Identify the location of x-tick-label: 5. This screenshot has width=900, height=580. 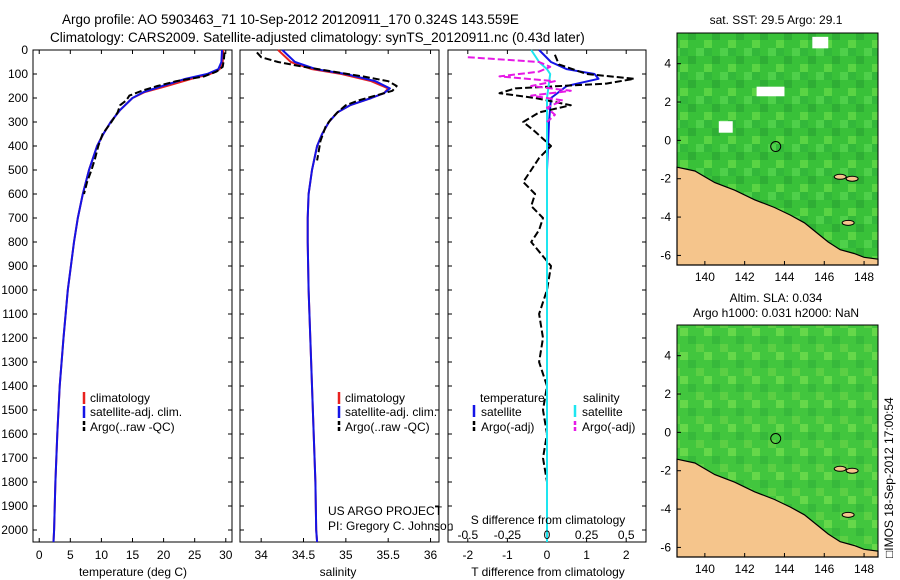
(70, 555).